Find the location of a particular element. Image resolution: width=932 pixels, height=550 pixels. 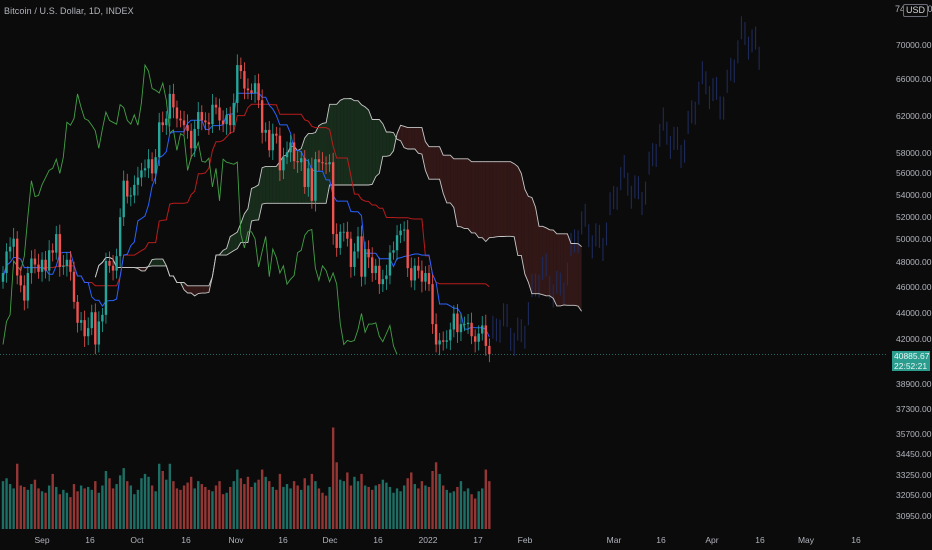

bar-countdown: 22:52:21 is located at coordinates (911, 366).